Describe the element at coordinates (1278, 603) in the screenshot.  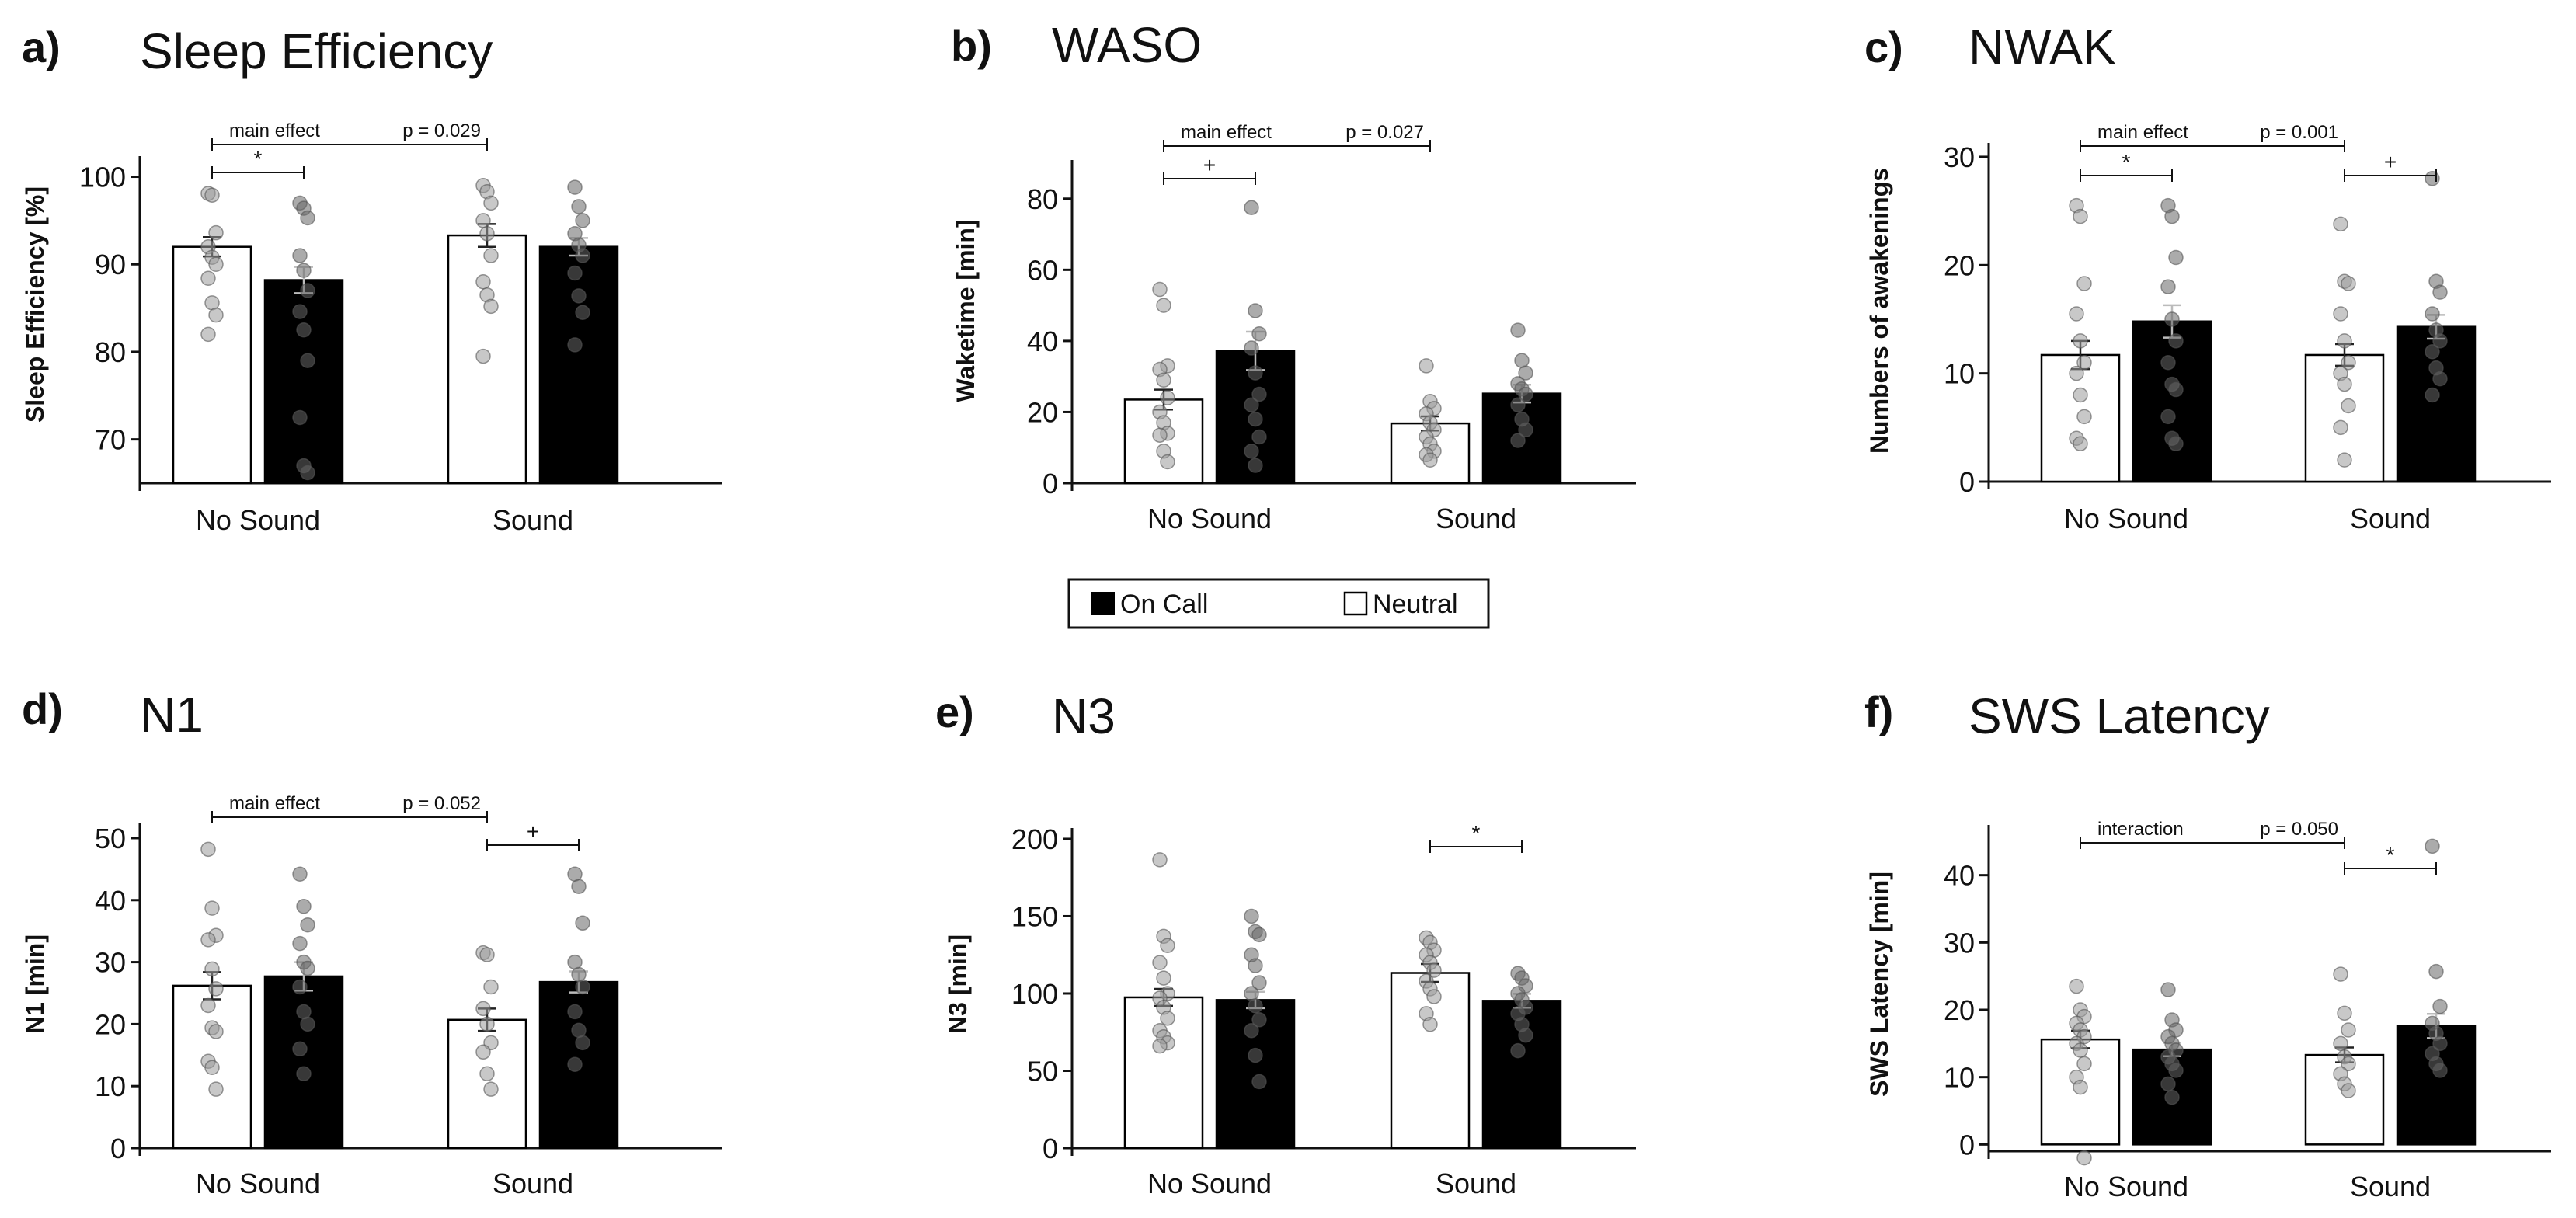
I see `legend-box` at that location.